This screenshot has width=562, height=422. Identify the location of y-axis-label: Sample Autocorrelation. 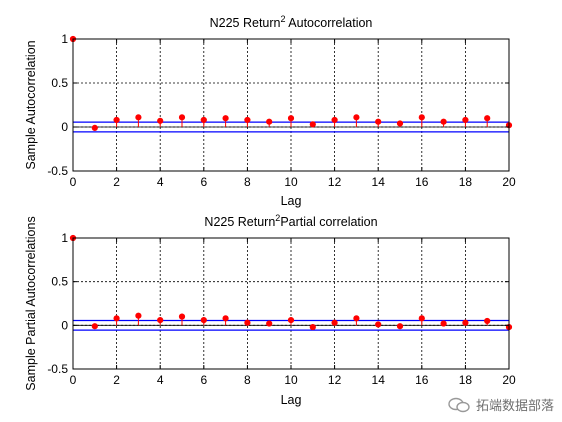
(31, 104).